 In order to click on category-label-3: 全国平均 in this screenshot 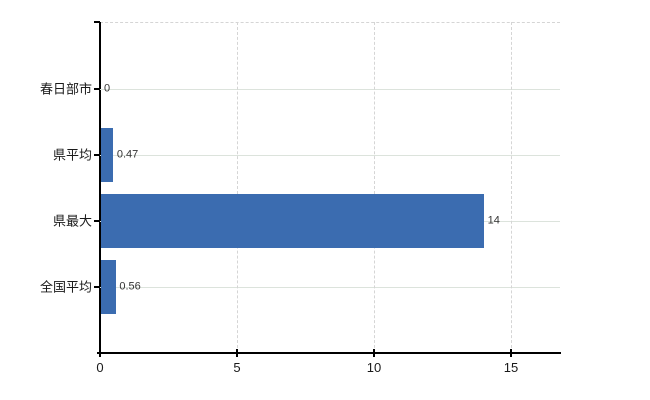, I will do `click(65, 287)`.